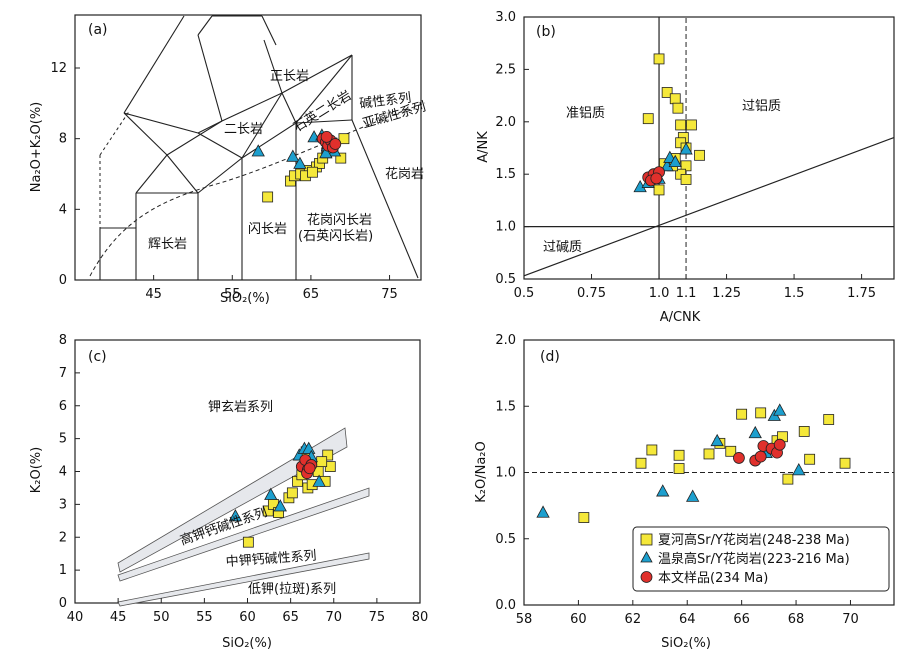  I want to click on panel-c-label: (c), so click(97, 357).